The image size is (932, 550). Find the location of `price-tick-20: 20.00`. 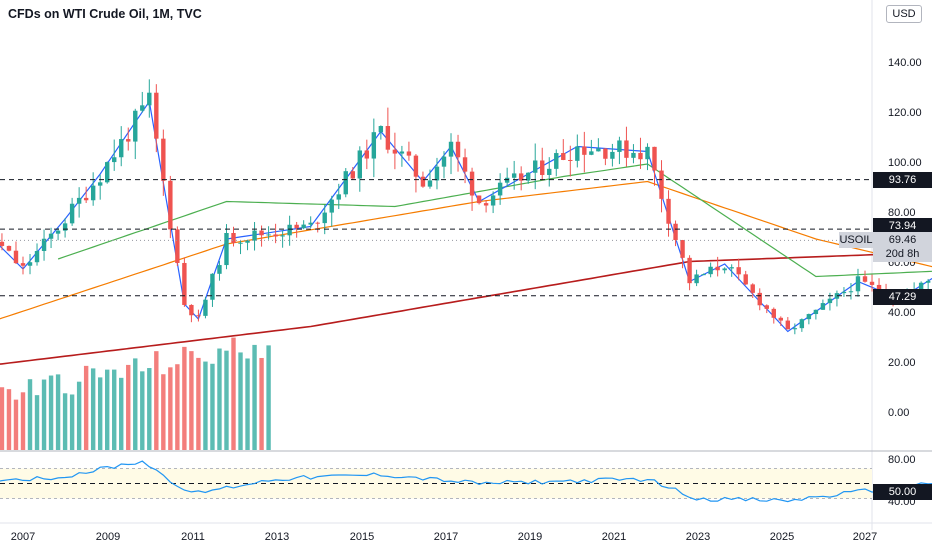

price-tick-20: 20.00 is located at coordinates (902, 363).